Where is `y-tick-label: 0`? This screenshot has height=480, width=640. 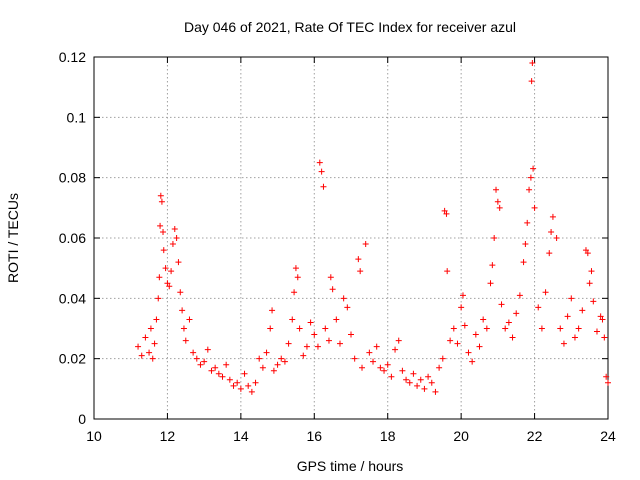
y-tick-label: 0 is located at coordinates (82, 419).